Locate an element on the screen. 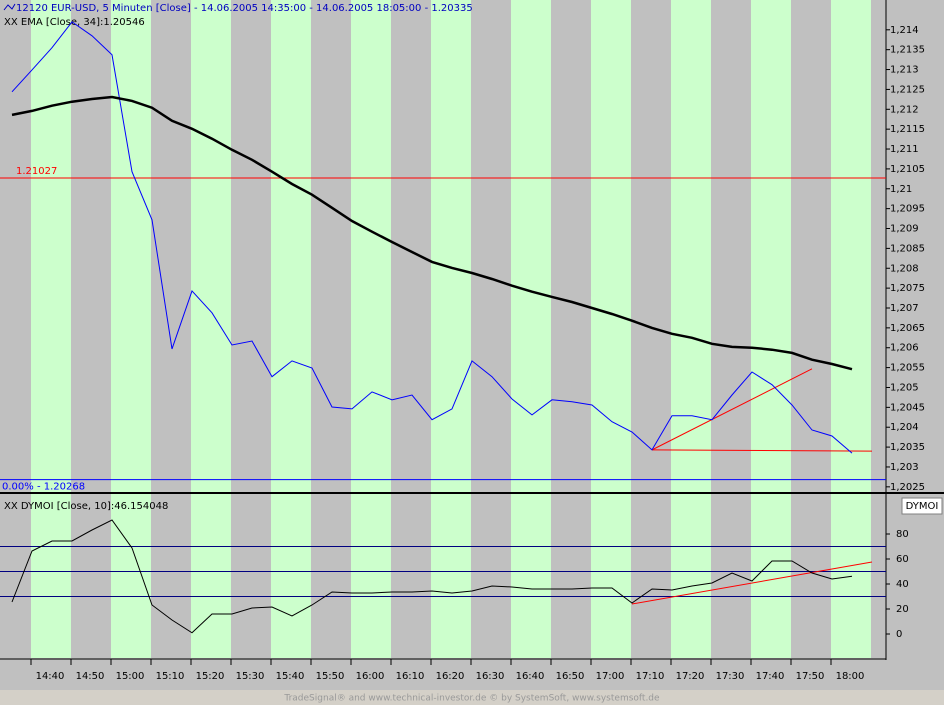 This screenshot has width=944, height=705. y-tick-label: 1,2125 is located at coordinates (907, 89).